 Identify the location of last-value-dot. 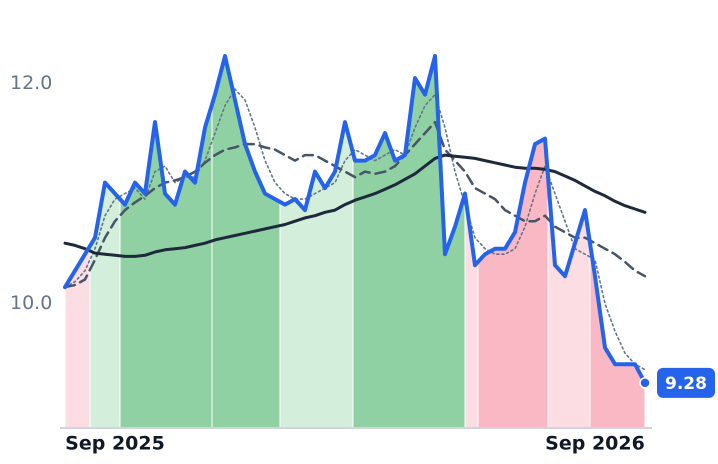
(645, 383).